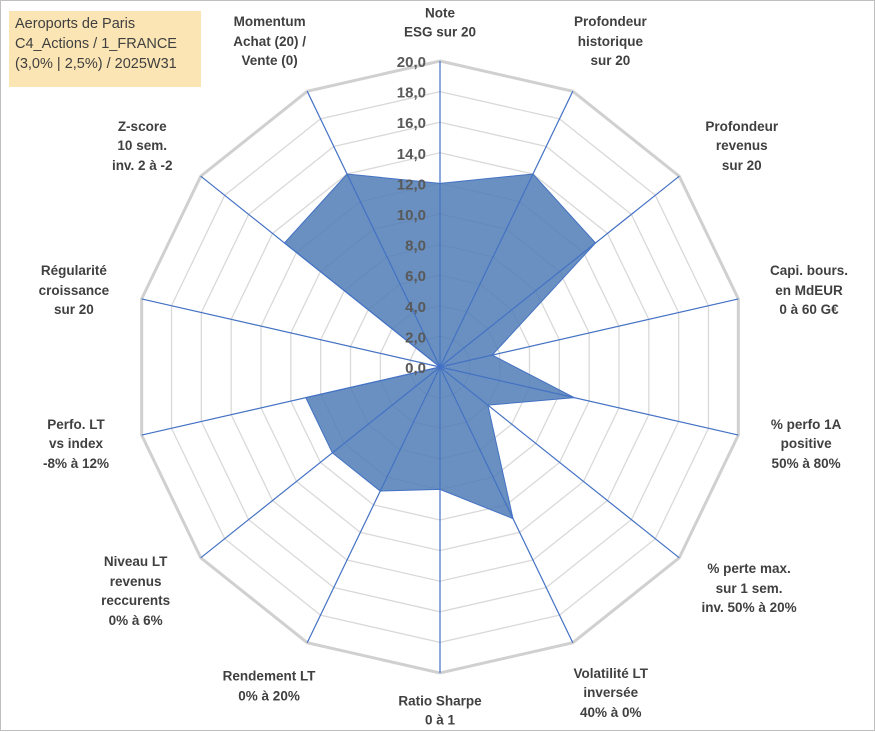 This screenshot has height=732, width=875. What do you see at coordinates (411, 184) in the screenshot?
I see `r-tick-label: 12,0` at bounding box center [411, 184].